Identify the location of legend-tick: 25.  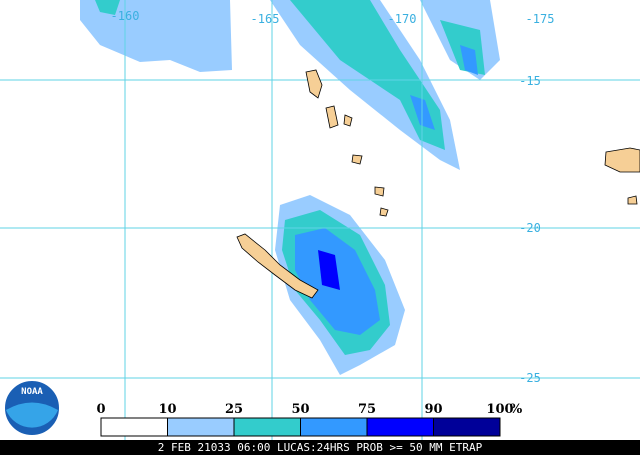
(234, 409).